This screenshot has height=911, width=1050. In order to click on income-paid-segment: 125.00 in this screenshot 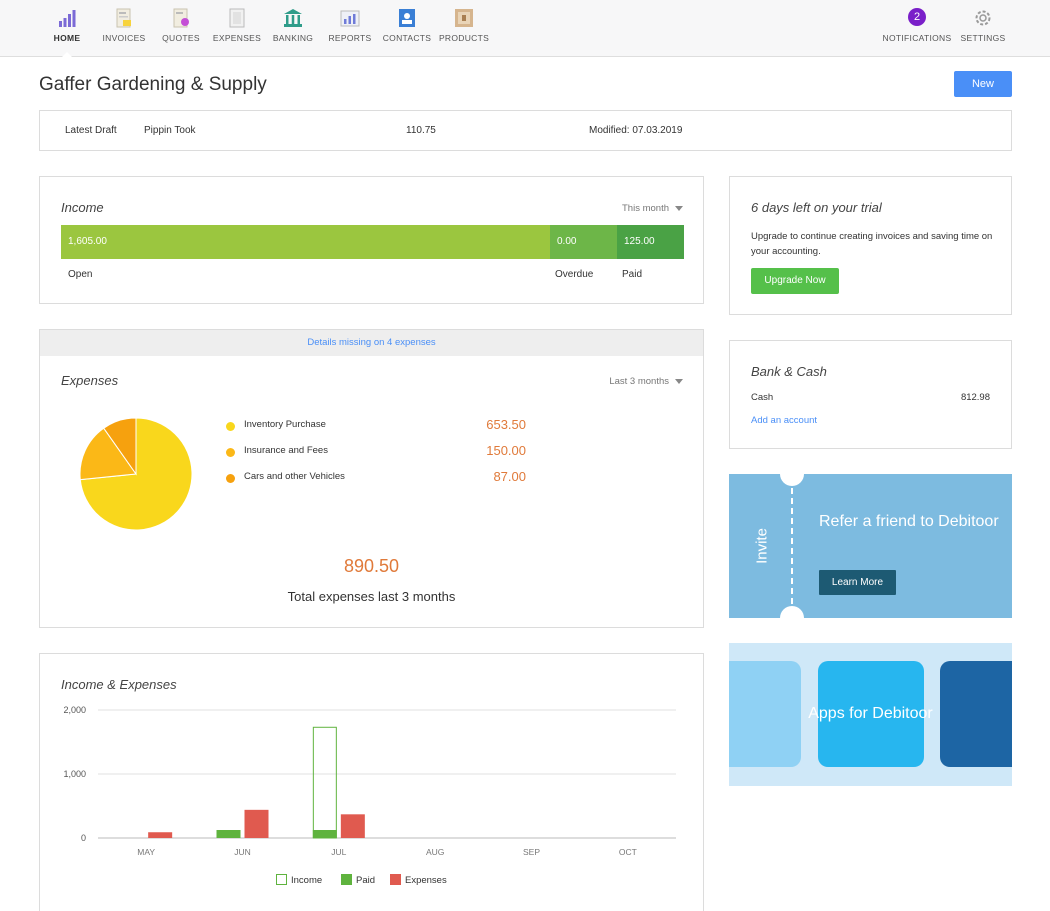, I will do `click(650, 242)`.